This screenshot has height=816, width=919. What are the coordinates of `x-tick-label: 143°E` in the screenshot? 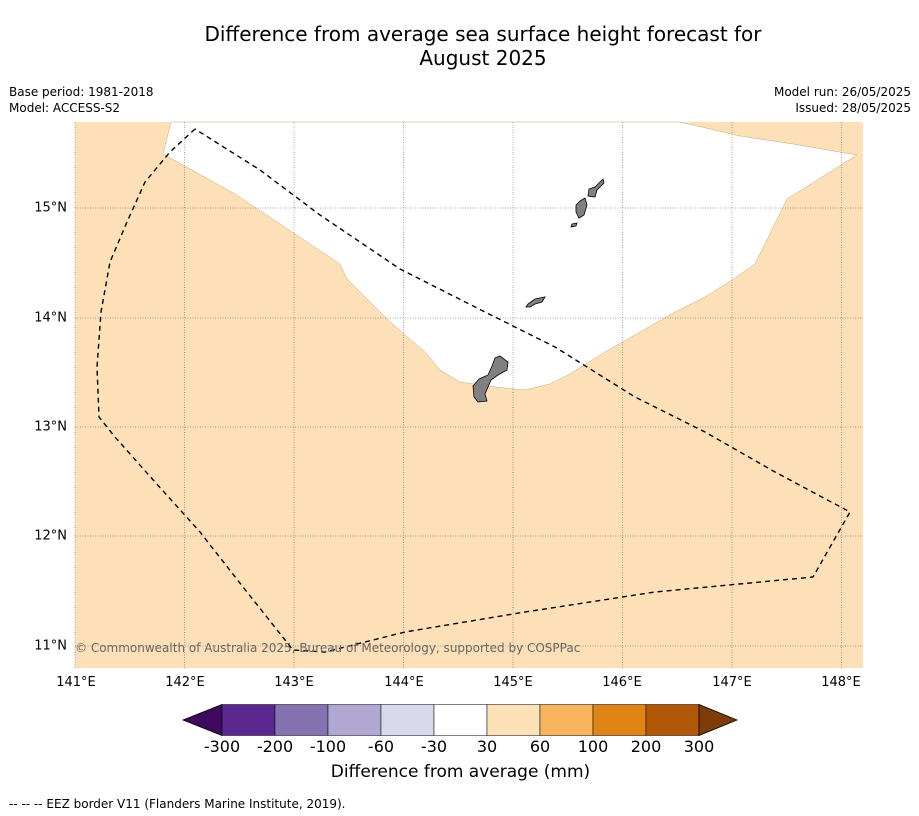 It's located at (294, 682).